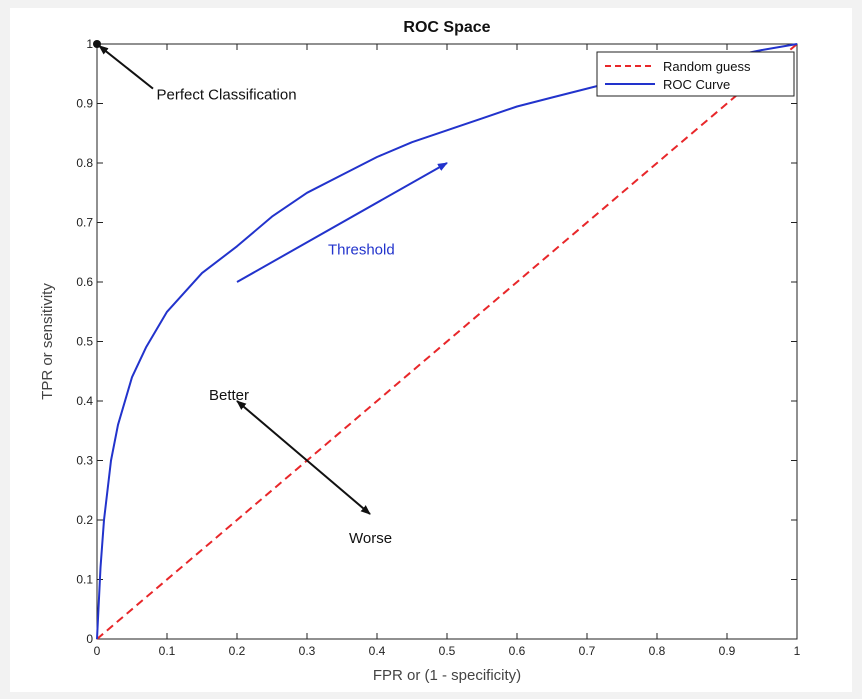 The height and width of the screenshot is (699, 862). Describe the element at coordinates (727, 651) in the screenshot. I see `x-tick-label: 0.9` at that location.